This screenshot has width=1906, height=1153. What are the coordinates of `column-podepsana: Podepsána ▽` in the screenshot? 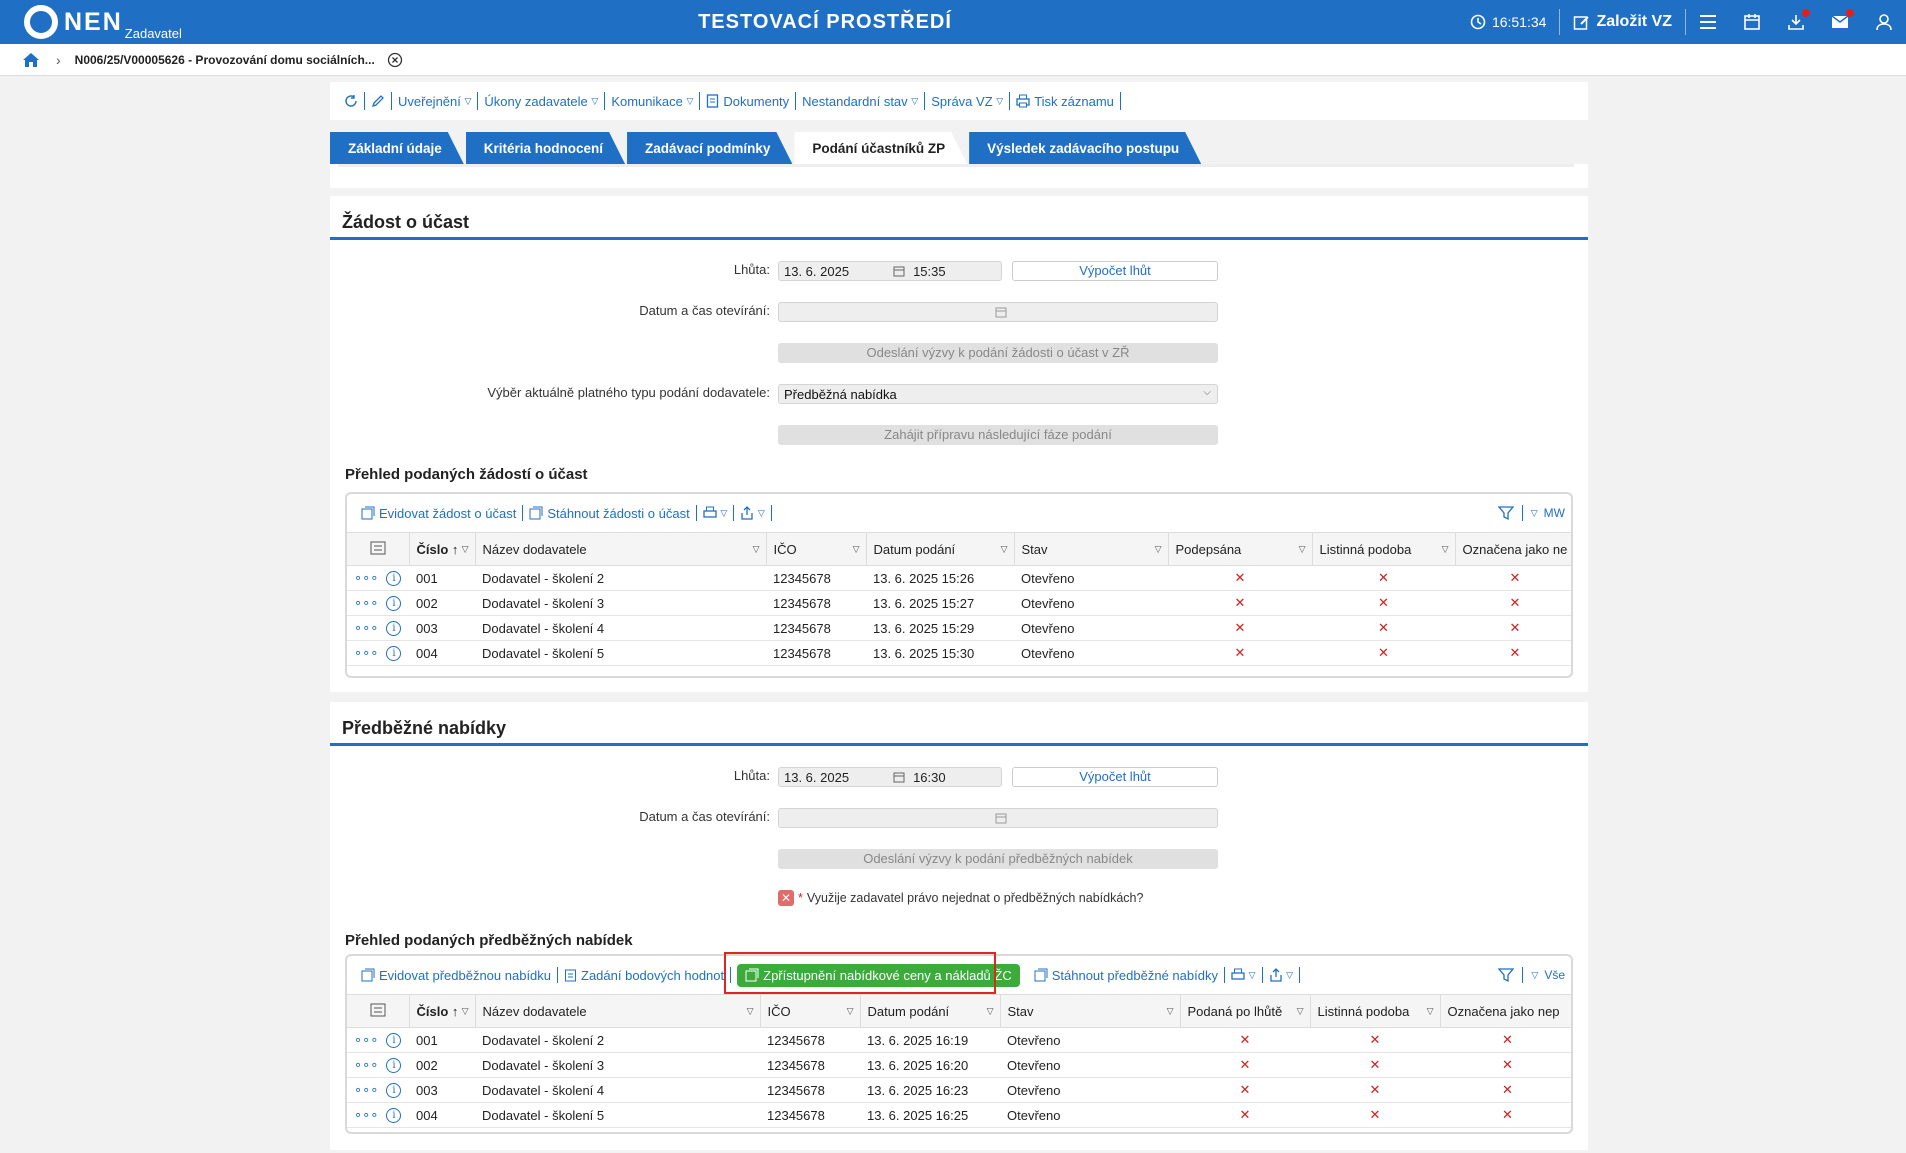 It's located at (1240, 549).